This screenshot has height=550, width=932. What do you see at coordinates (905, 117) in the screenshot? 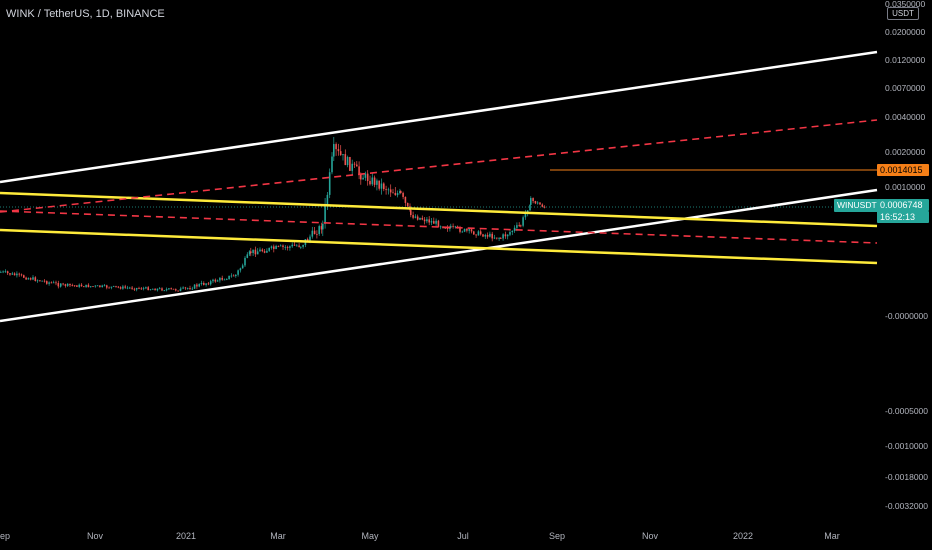
I see `y-tick-label: 0.0040000` at bounding box center [905, 117].